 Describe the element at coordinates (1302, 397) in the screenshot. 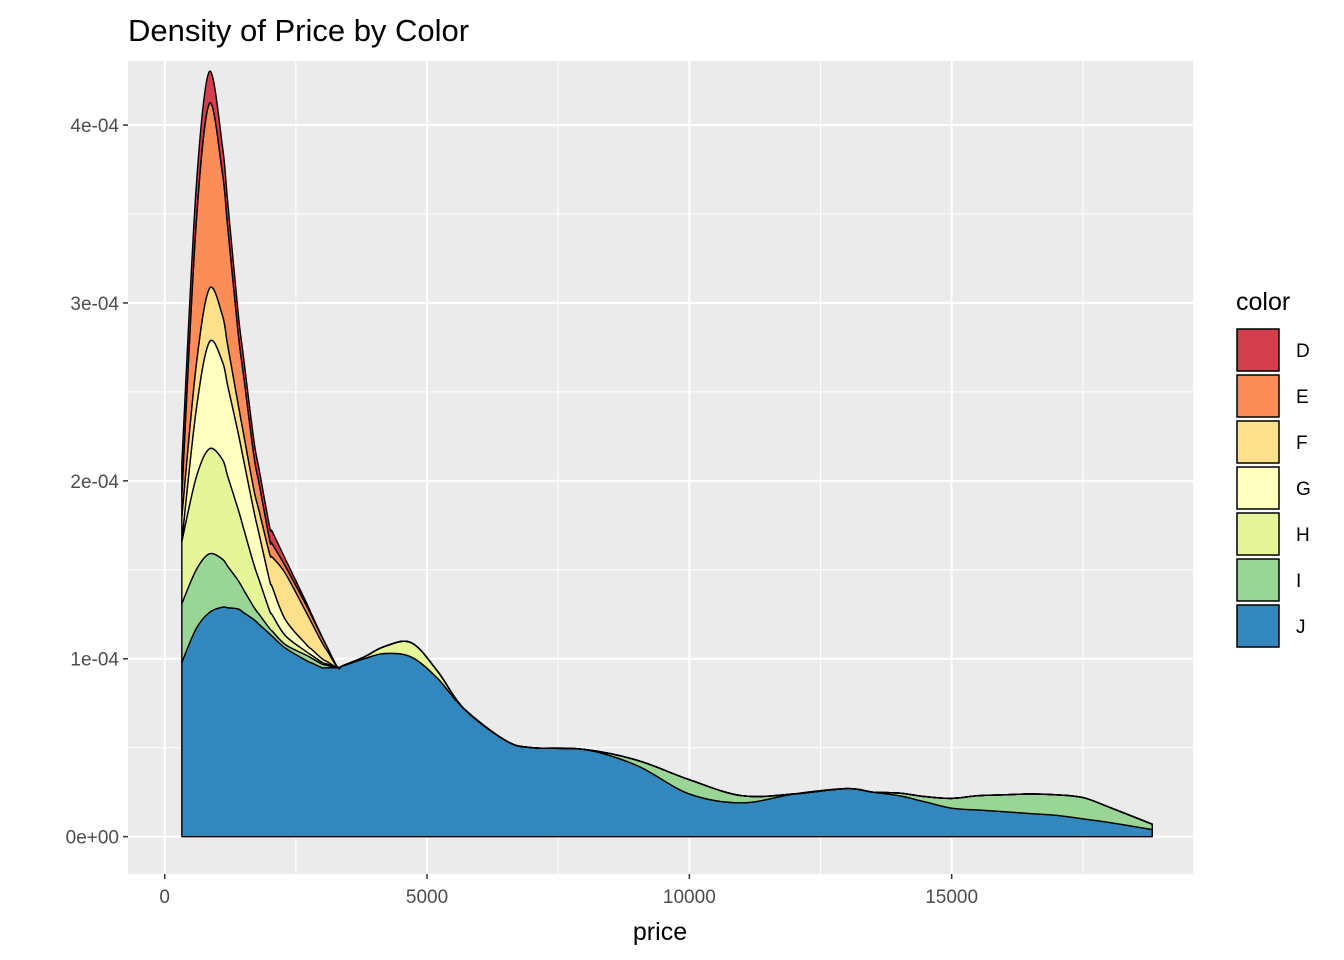

I see `legend-label-e: E` at that location.